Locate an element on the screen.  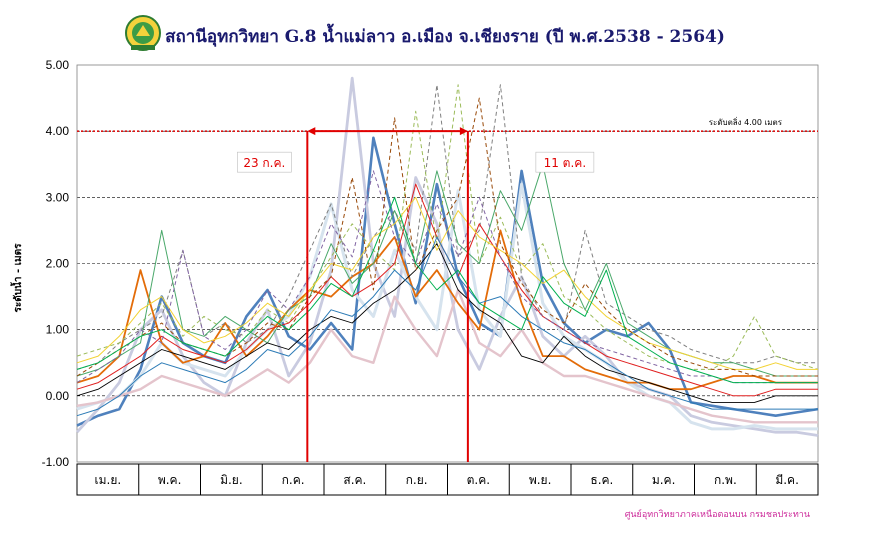
arrow-left-icon is located at coordinates (311, 131).